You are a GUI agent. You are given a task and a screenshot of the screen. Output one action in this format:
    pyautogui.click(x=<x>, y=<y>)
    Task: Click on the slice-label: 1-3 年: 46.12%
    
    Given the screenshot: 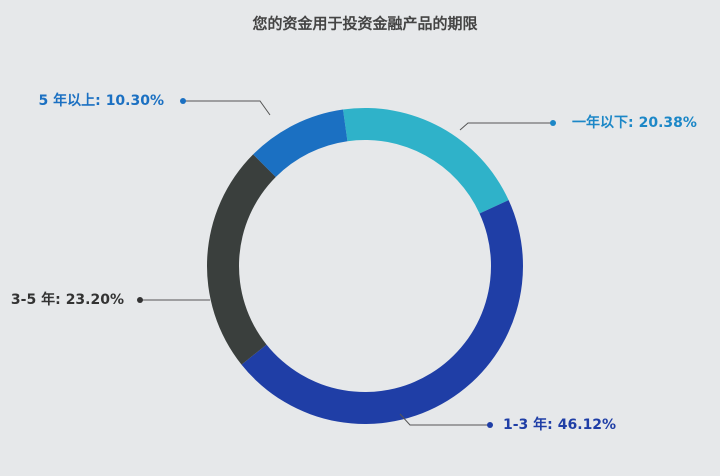 What is the action you would take?
    pyautogui.click(x=559, y=424)
    